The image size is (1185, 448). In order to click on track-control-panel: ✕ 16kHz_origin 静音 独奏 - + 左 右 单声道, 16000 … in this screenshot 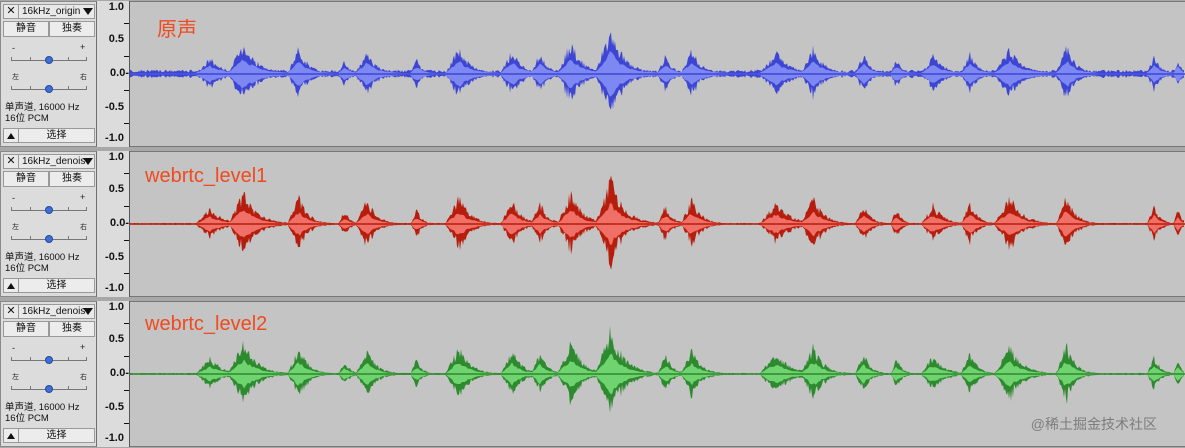, I will do `click(48, 74)`.